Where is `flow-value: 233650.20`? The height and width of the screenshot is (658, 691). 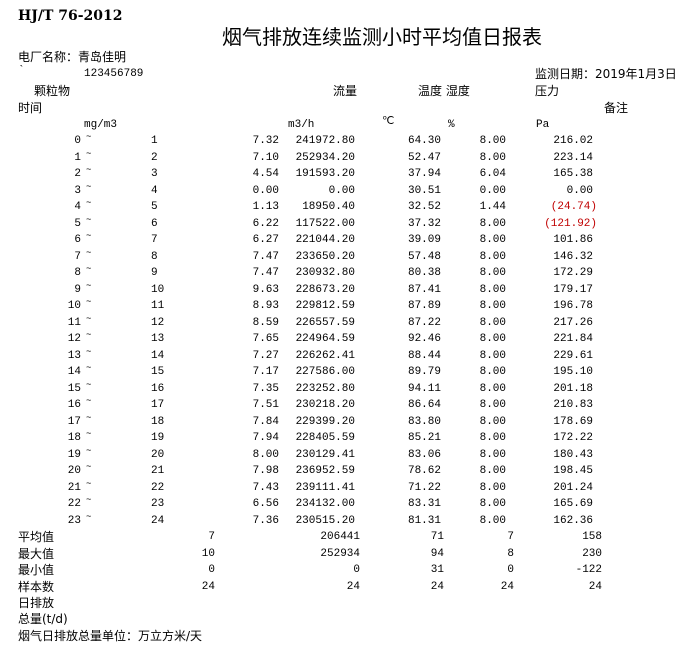
flow-value: 233650.20 is located at coordinates (325, 256).